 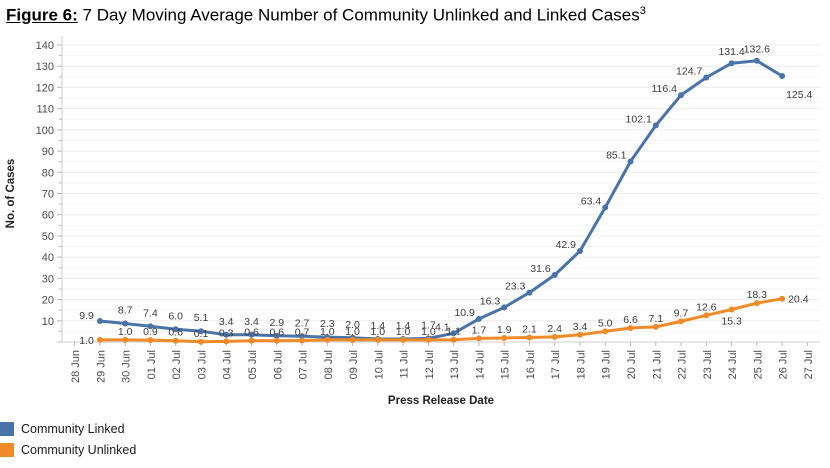 I want to click on x-tick-label: 07 Jul, so click(x=304, y=364).